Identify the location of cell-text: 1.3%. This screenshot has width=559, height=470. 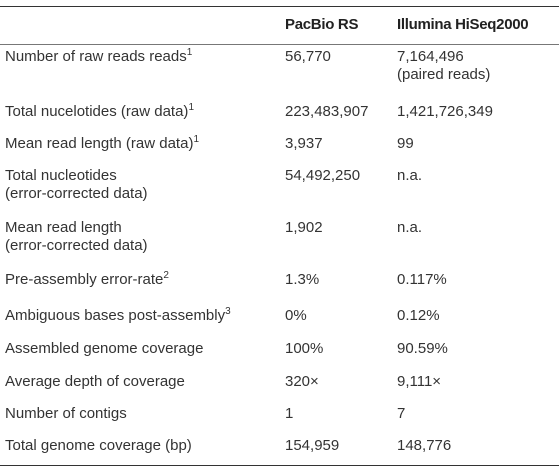
(302, 279).